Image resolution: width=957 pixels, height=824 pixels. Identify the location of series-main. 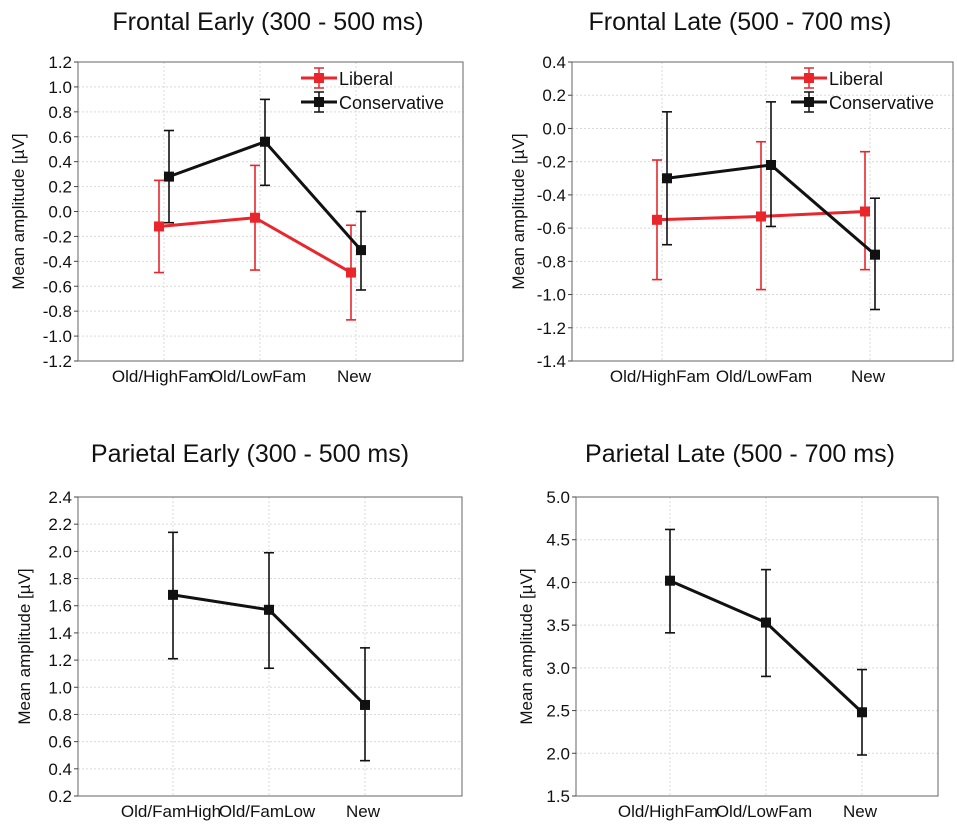
(269, 646).